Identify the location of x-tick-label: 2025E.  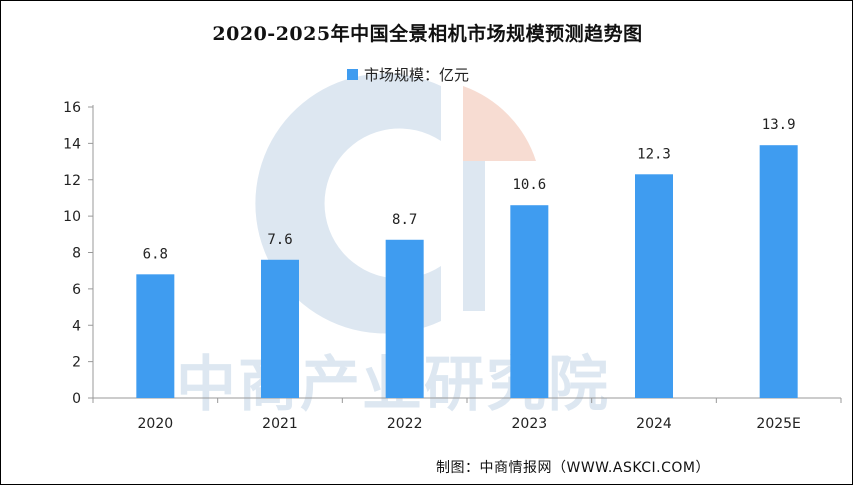
(778, 424).